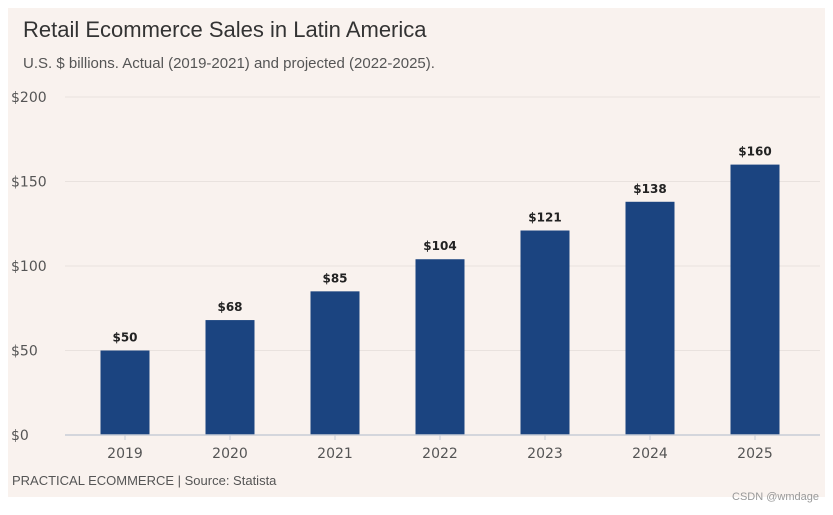 Image resolution: width=833 pixels, height=515 pixels. Describe the element at coordinates (20, 436) in the screenshot. I see `y-tick-label: $0` at that location.